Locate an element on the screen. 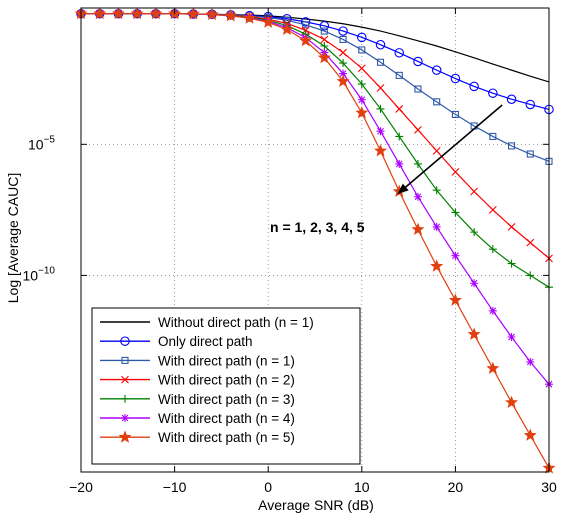  legend-item-4: With direct path (n = 2) is located at coordinates (197, 380).